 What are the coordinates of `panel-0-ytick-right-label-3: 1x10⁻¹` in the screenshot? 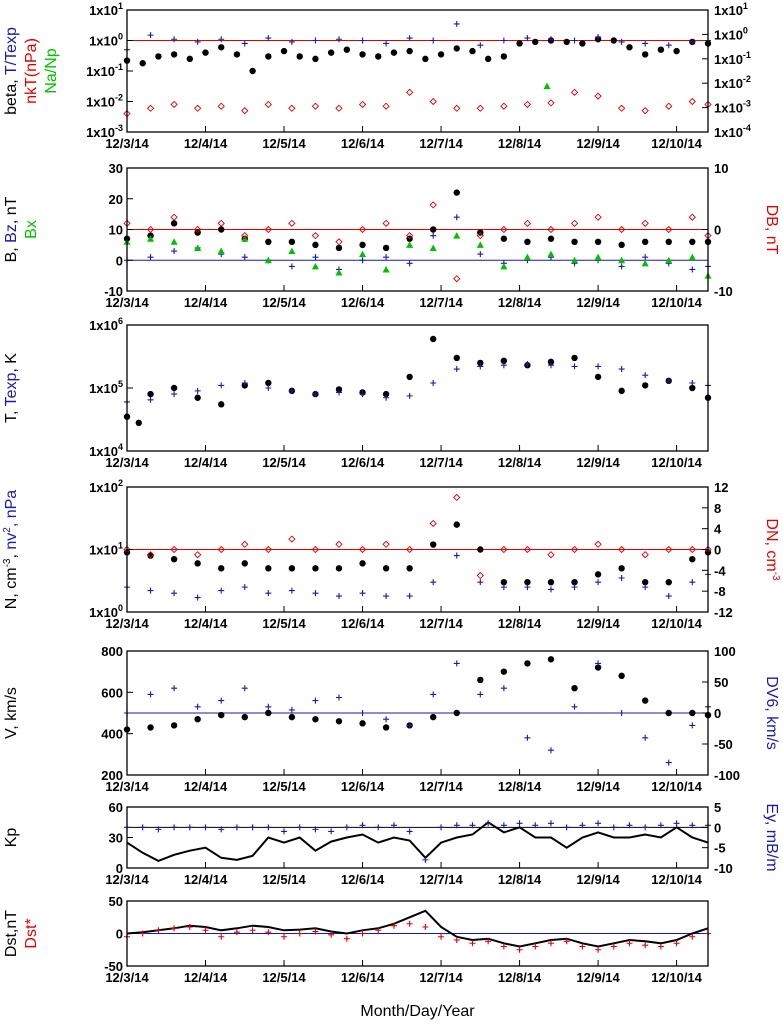 It's located at (732, 58).